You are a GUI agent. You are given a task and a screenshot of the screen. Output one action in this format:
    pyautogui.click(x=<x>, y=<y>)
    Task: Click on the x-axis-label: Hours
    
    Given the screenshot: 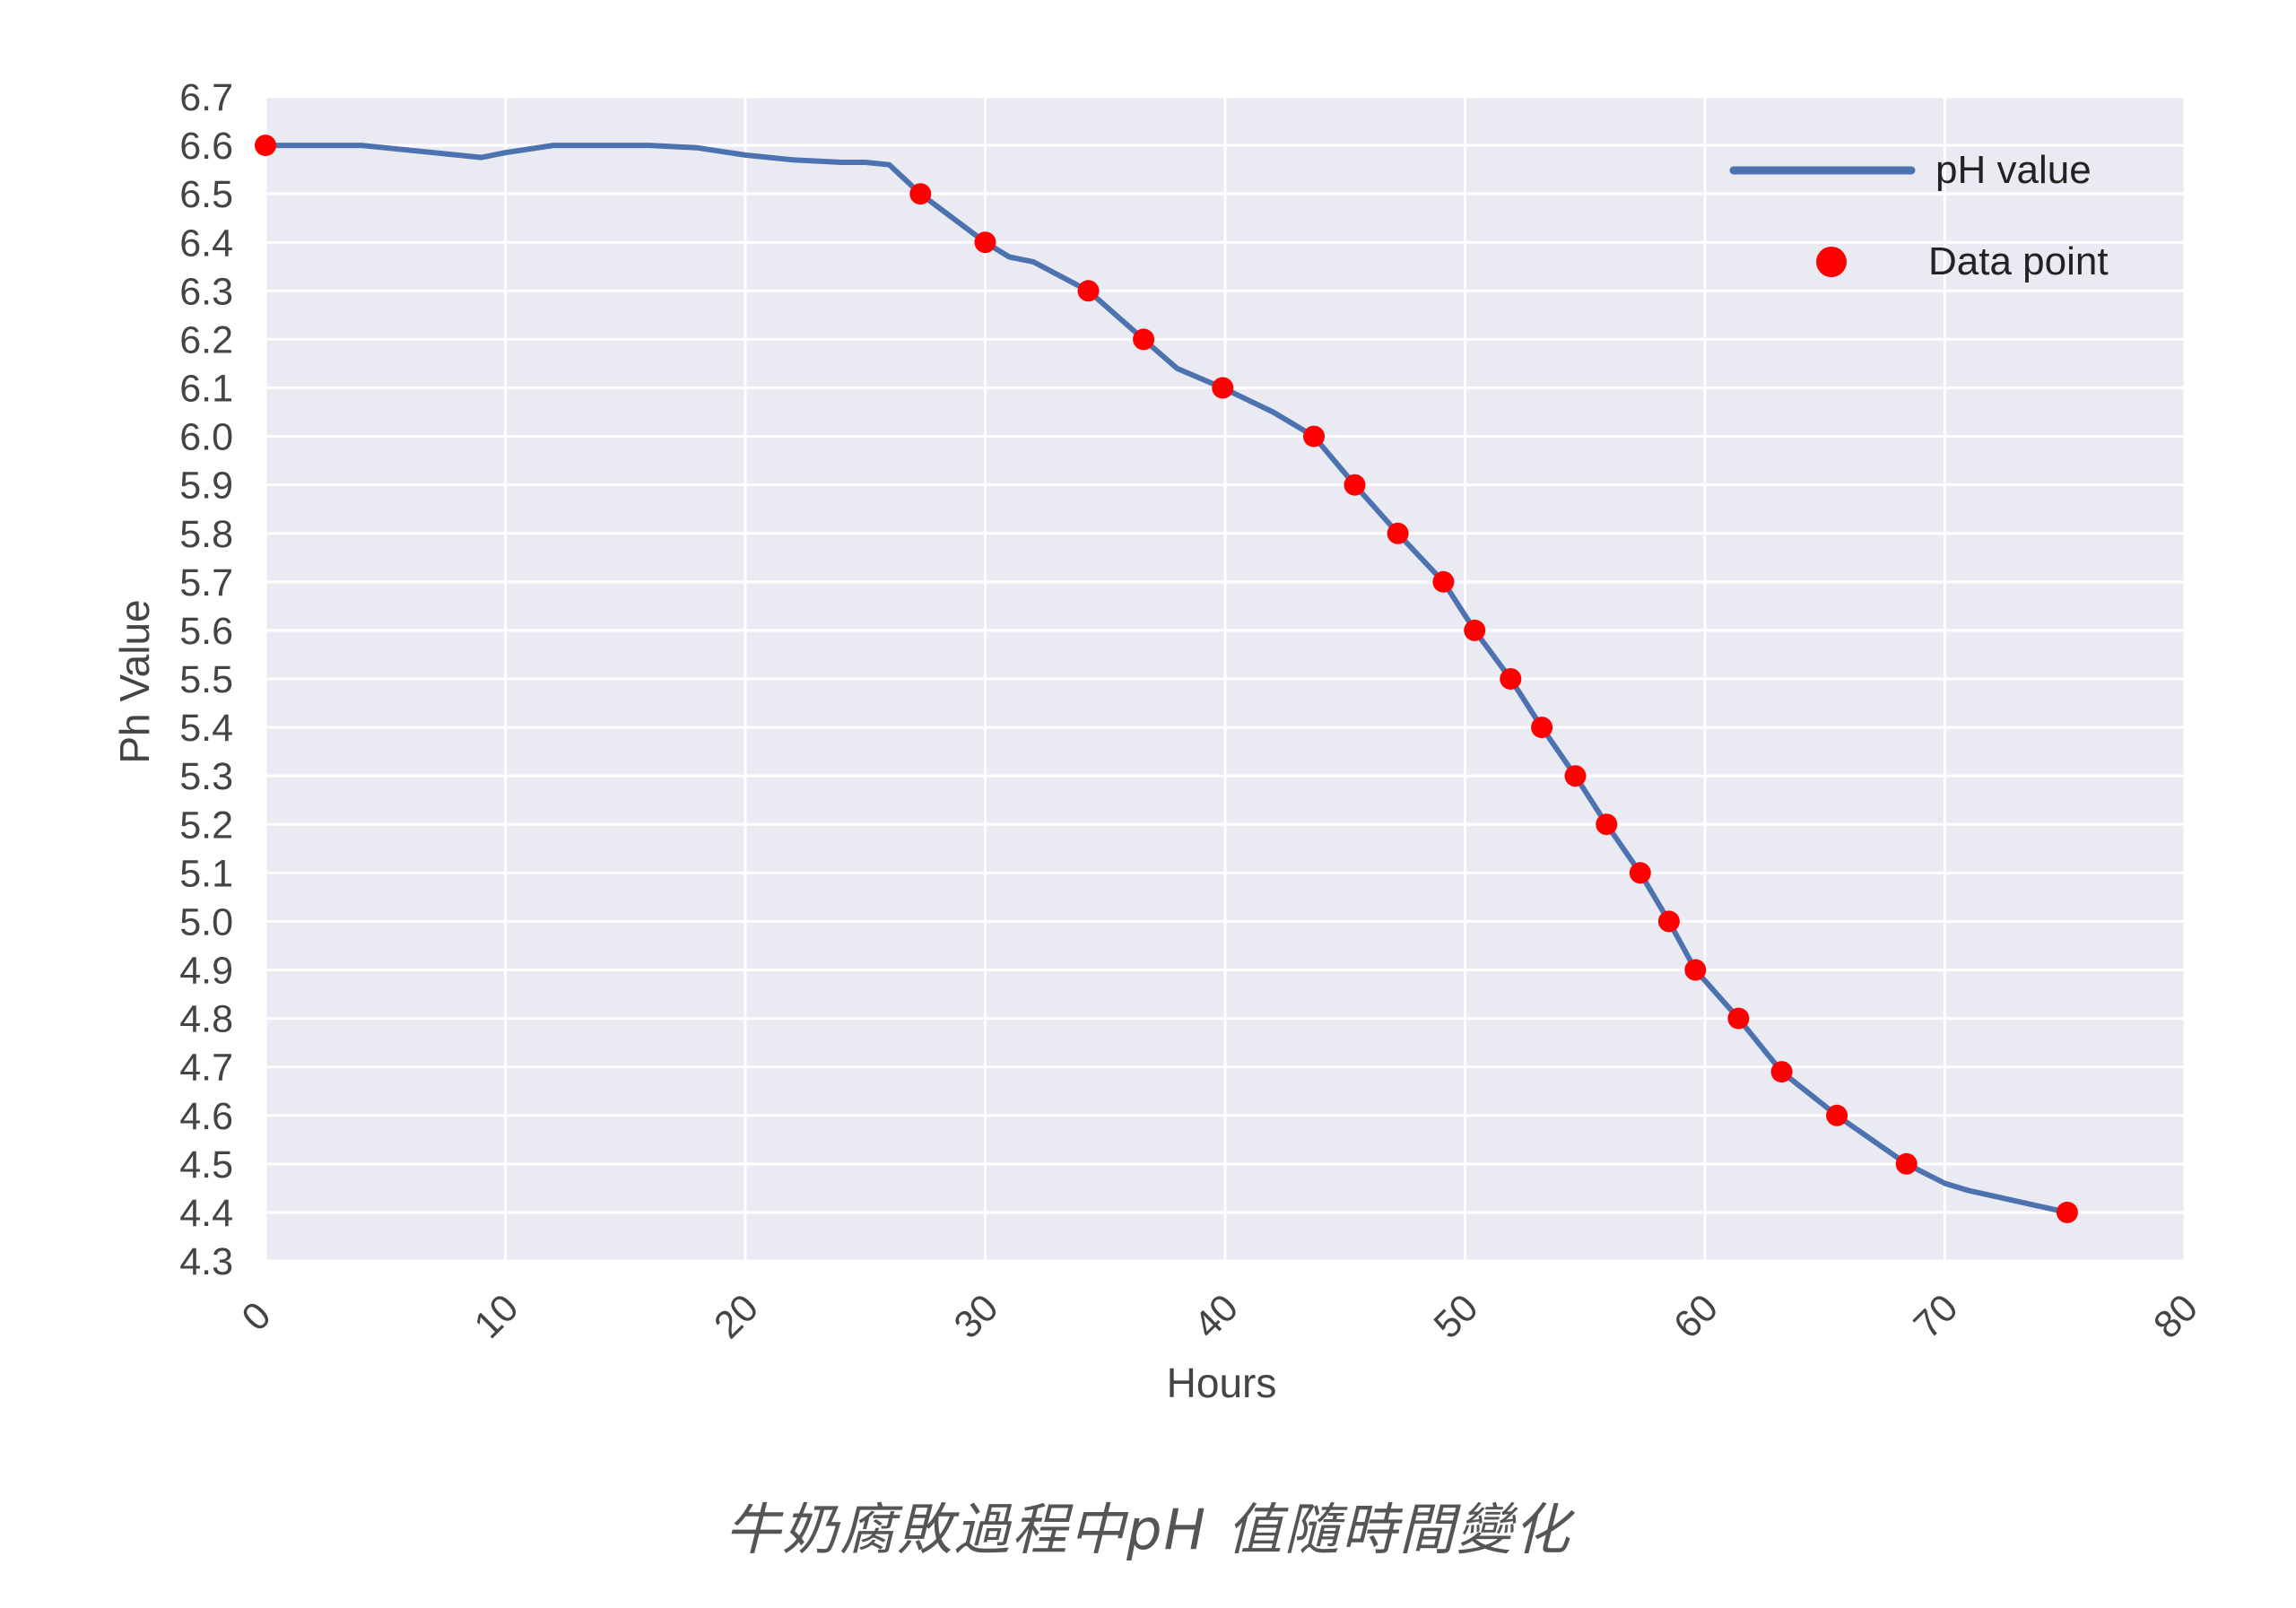 What is the action you would take?
    pyautogui.click(x=1222, y=1383)
    